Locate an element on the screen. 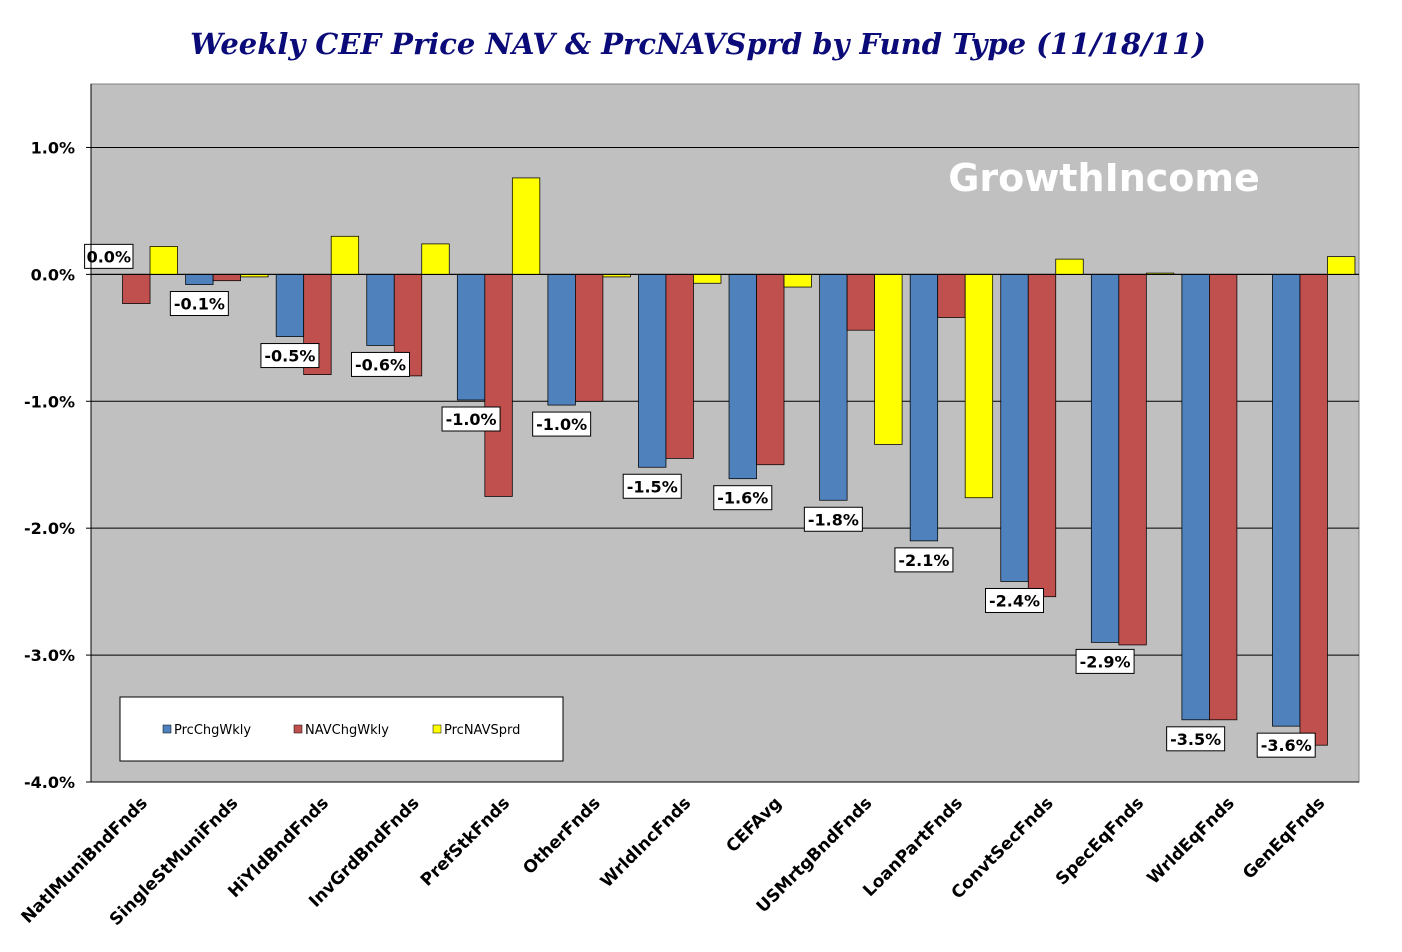  data-label-natlmunibndfnds: 0.0% is located at coordinates (109, 256).